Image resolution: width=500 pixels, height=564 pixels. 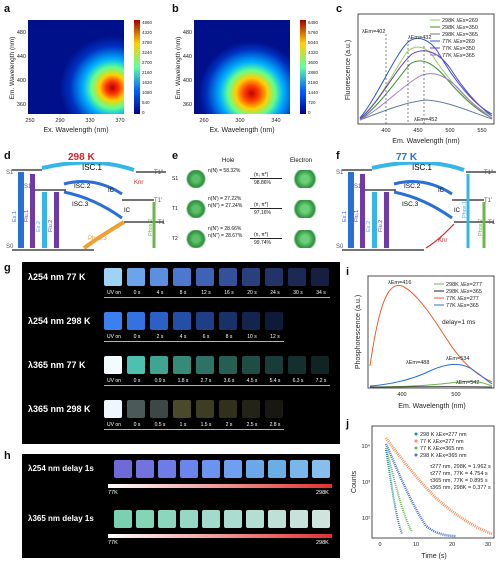 What do you see at coordinates (366, 483) in the screenshot?
I see `svg-text: 10³` at bounding box center [366, 483].